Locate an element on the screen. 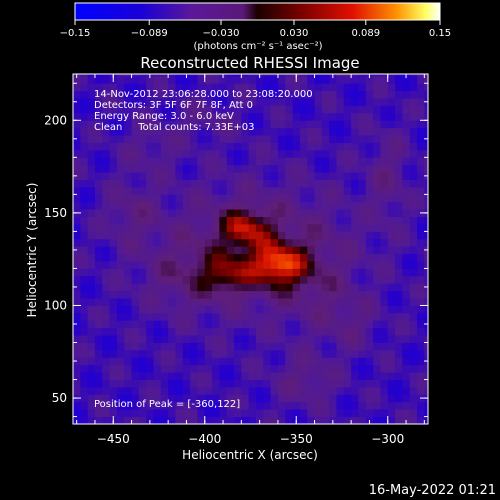 The width and height of the screenshot is (500, 500). y-tick-label: 200 is located at coordinates (55, 120).